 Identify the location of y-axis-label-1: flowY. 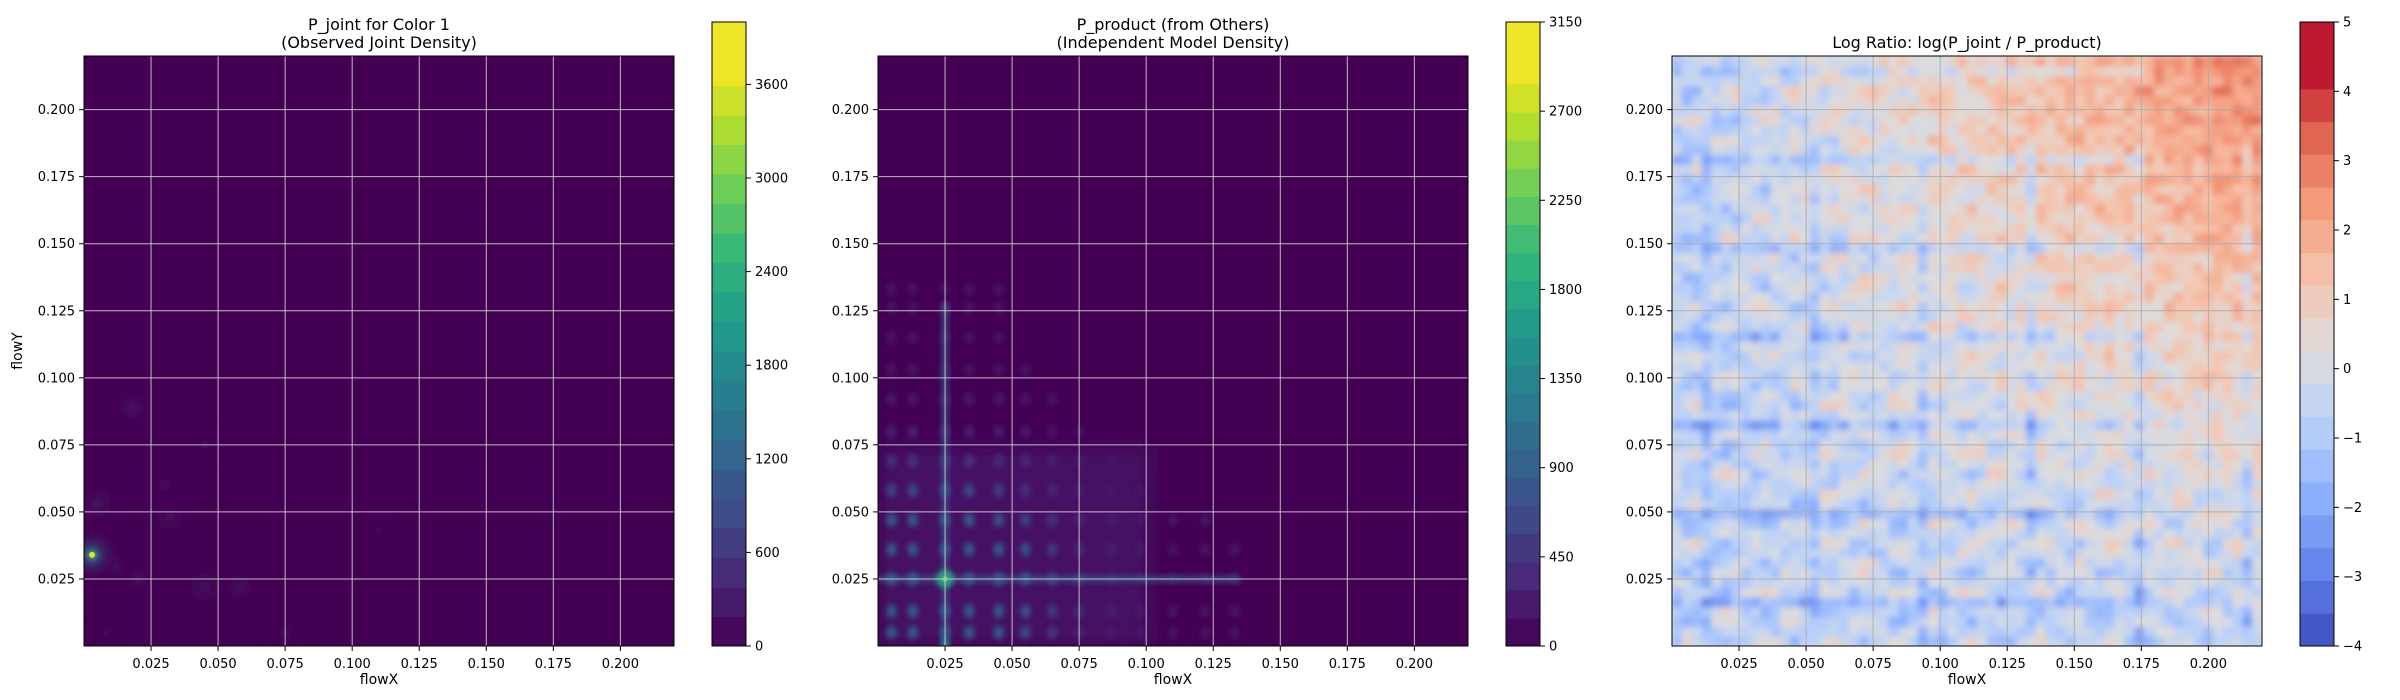
(18, 351).